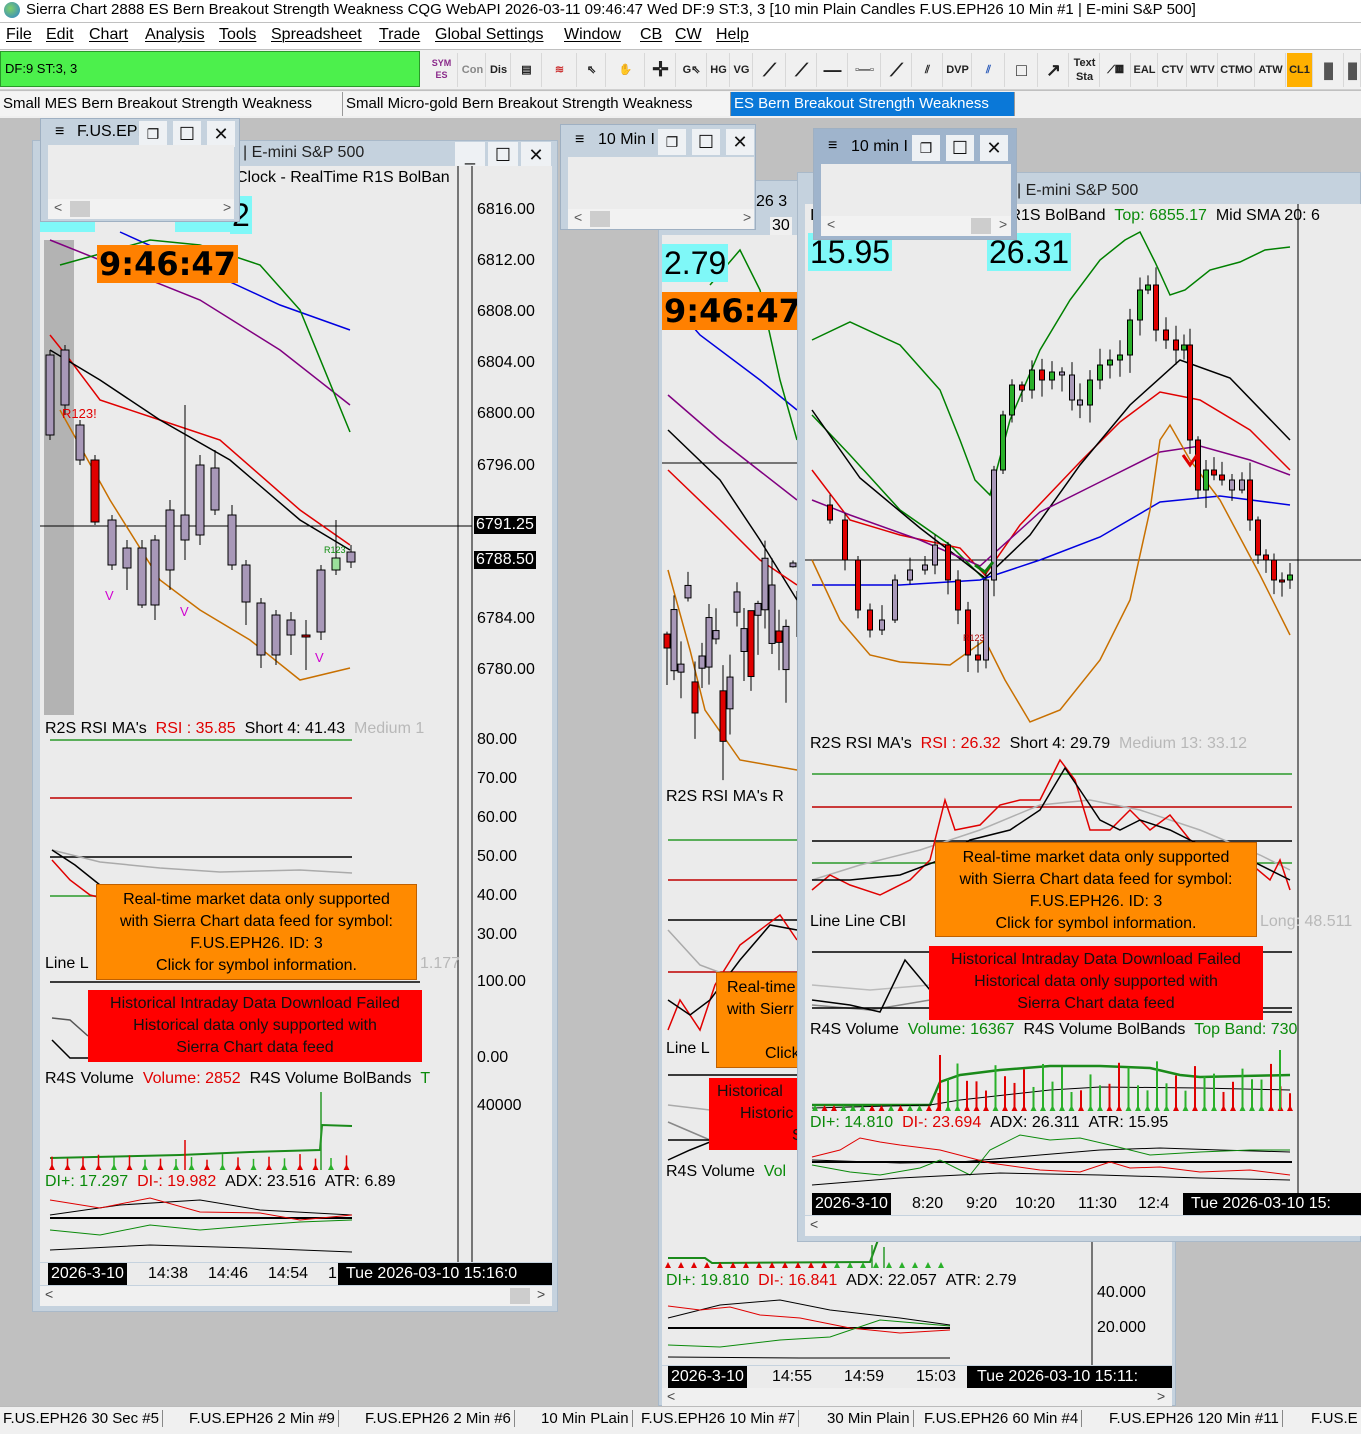 The height and width of the screenshot is (1434, 1361). What do you see at coordinates (1022, 70) in the screenshot?
I see `rectangle-icon: □` at bounding box center [1022, 70].